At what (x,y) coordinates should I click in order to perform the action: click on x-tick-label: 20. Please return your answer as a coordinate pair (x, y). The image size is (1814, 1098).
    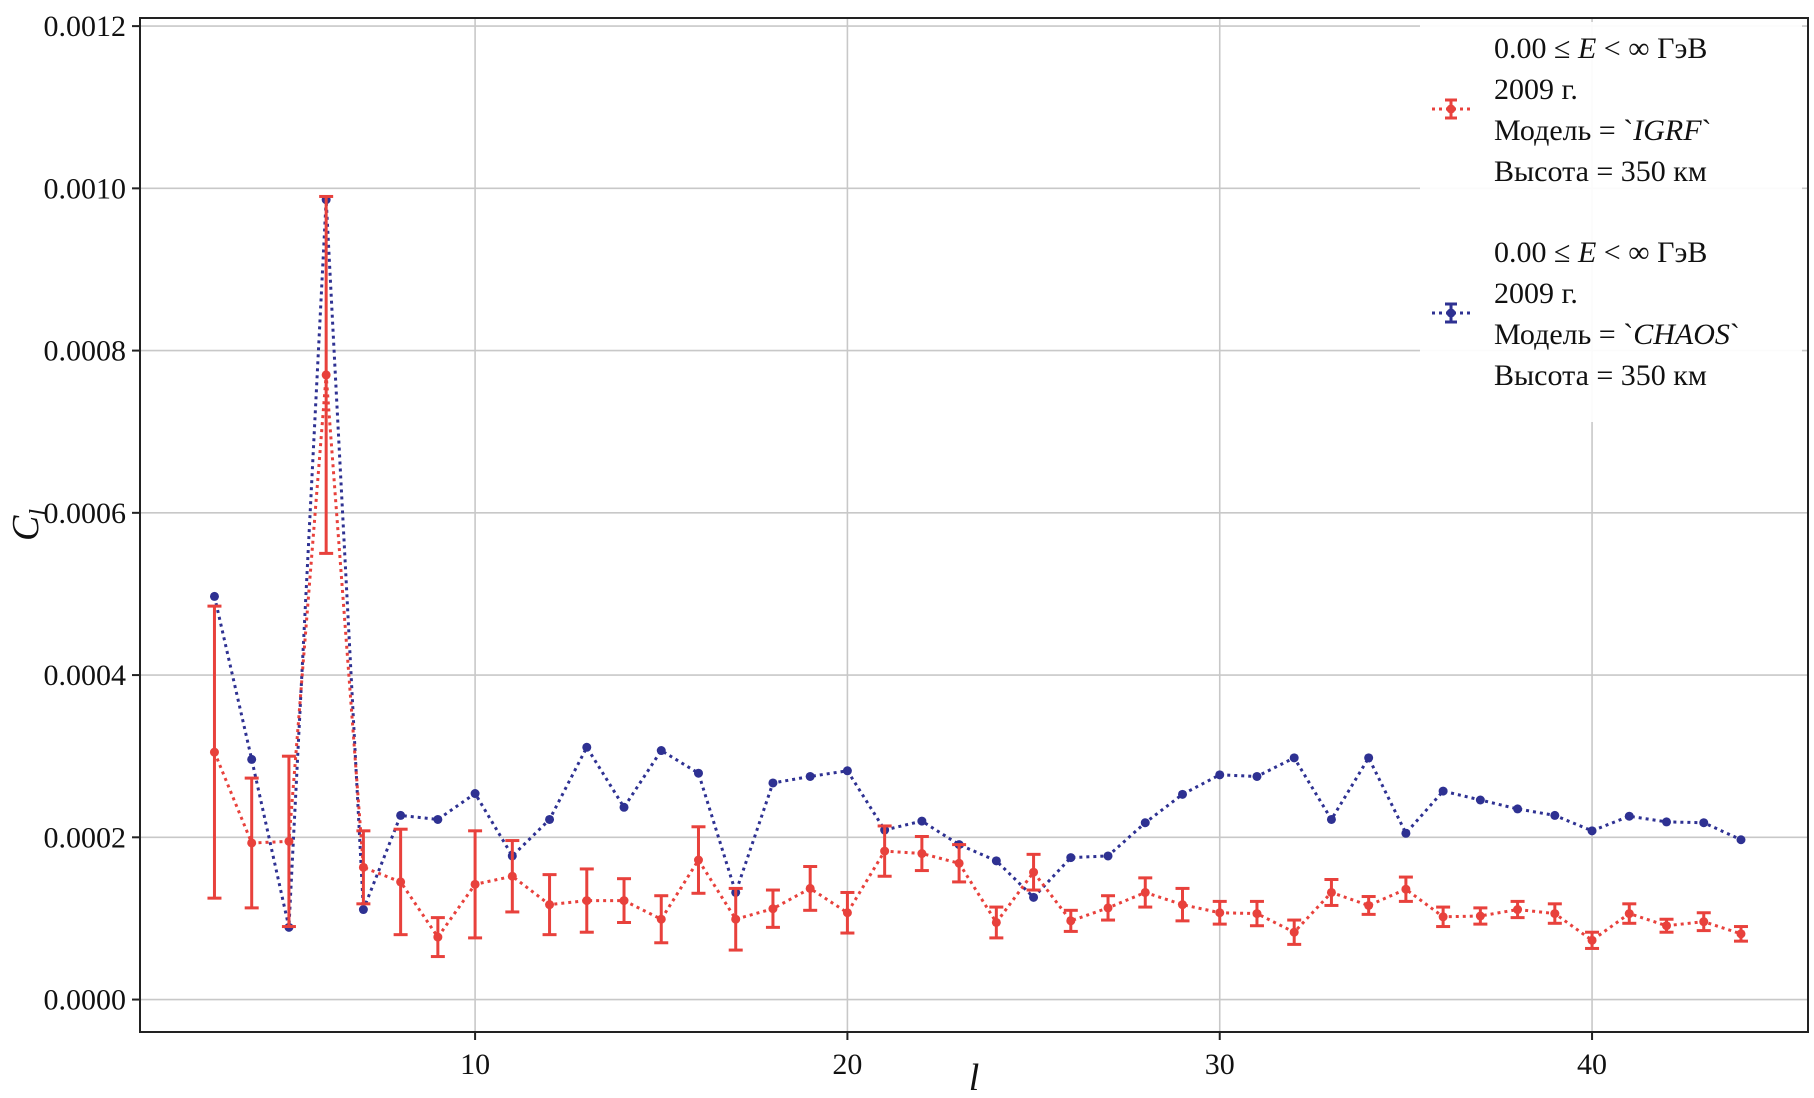
    Looking at the image, I should click on (847, 1064).